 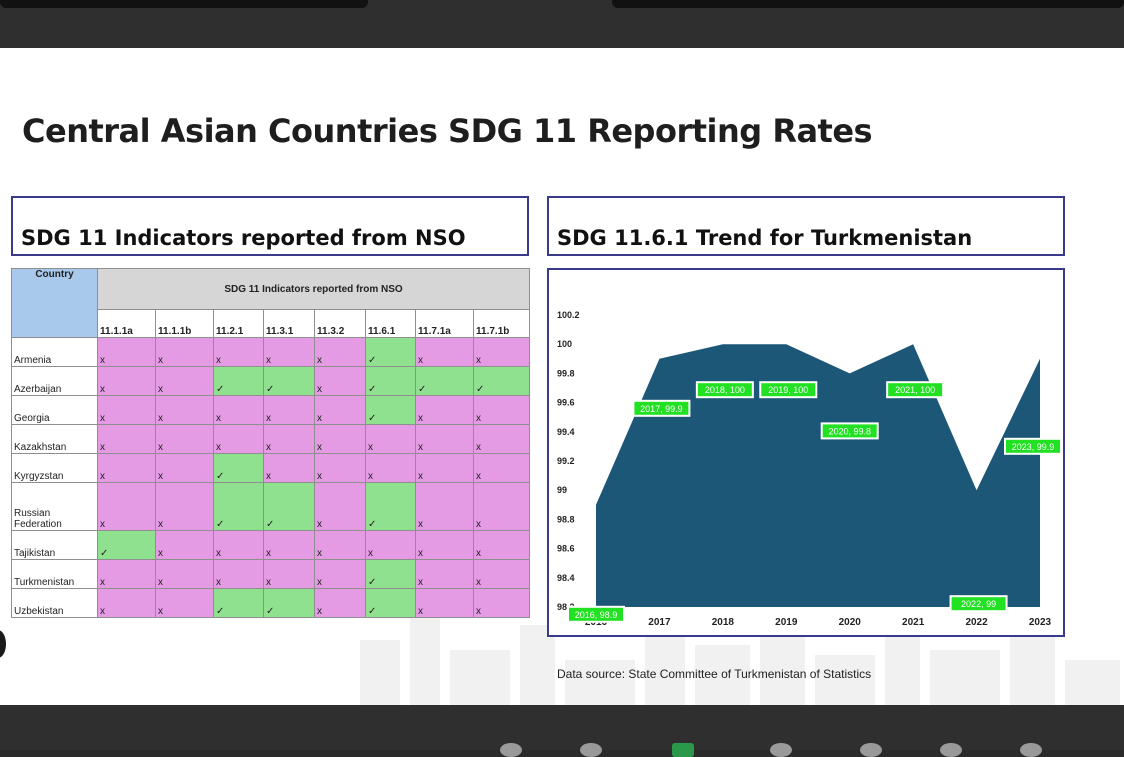 I want to click on data-label-text: 2018, 100, so click(x=725, y=390).